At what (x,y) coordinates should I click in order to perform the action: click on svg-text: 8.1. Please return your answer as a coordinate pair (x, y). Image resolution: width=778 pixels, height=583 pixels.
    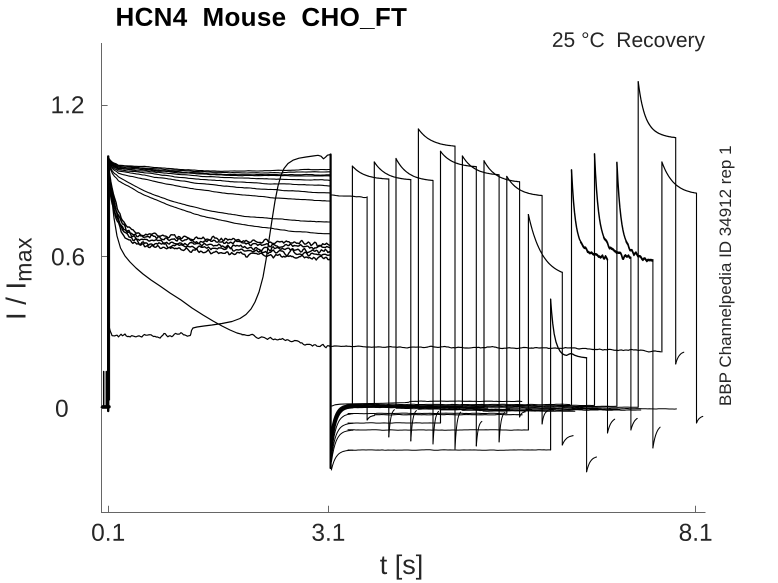
    Looking at the image, I should click on (696, 533).